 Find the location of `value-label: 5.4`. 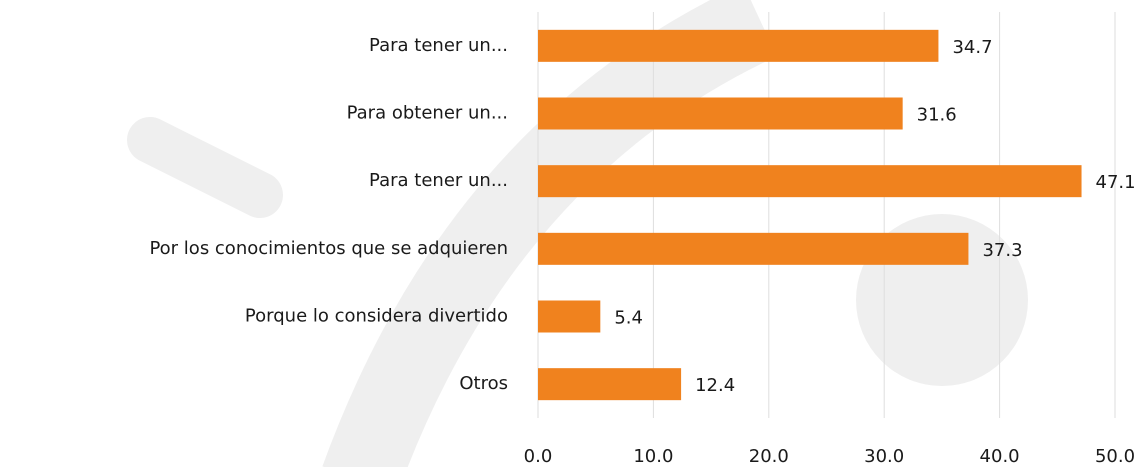

value-label: 5.4 is located at coordinates (628, 318).